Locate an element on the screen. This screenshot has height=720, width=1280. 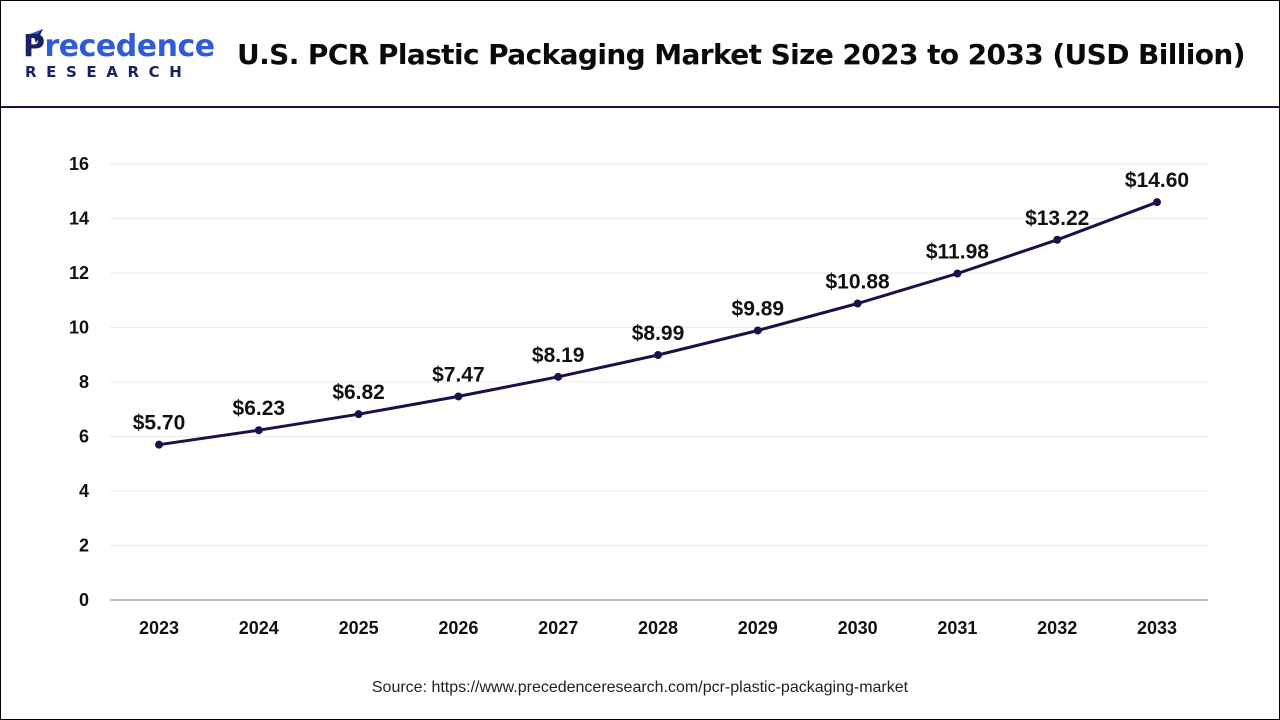
y-tick-label: 4 is located at coordinates (84, 491).